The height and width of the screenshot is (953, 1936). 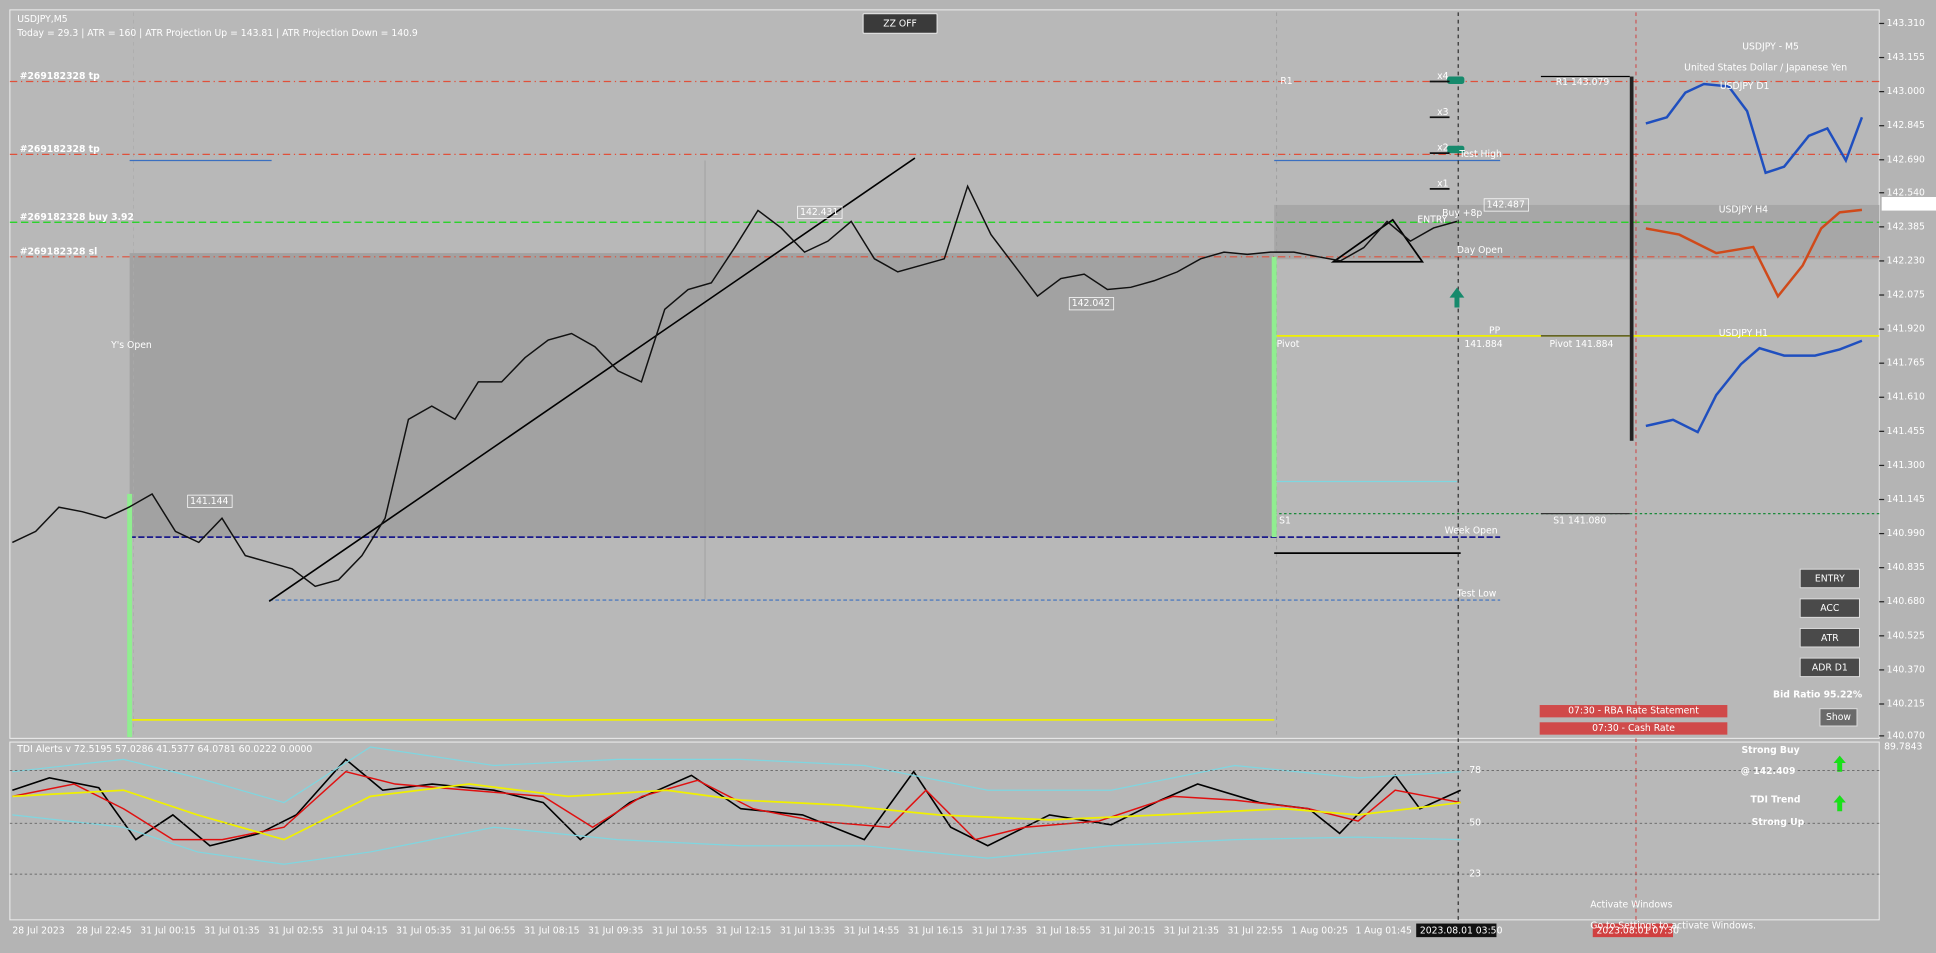 I want to click on buy-arrow, so click(x=1457, y=297).